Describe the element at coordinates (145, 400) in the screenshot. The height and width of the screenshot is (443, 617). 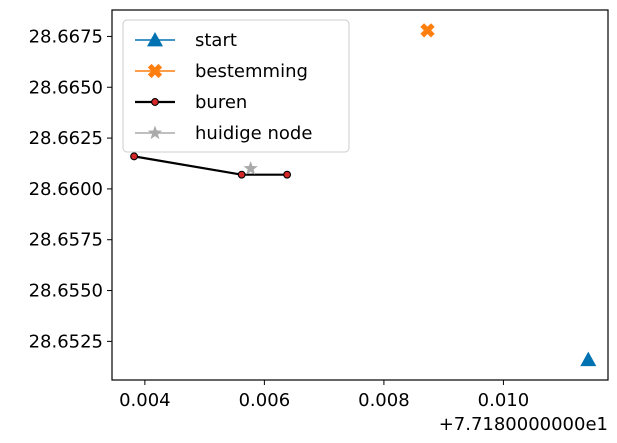
I see `x-tick-label: 0.004` at that location.